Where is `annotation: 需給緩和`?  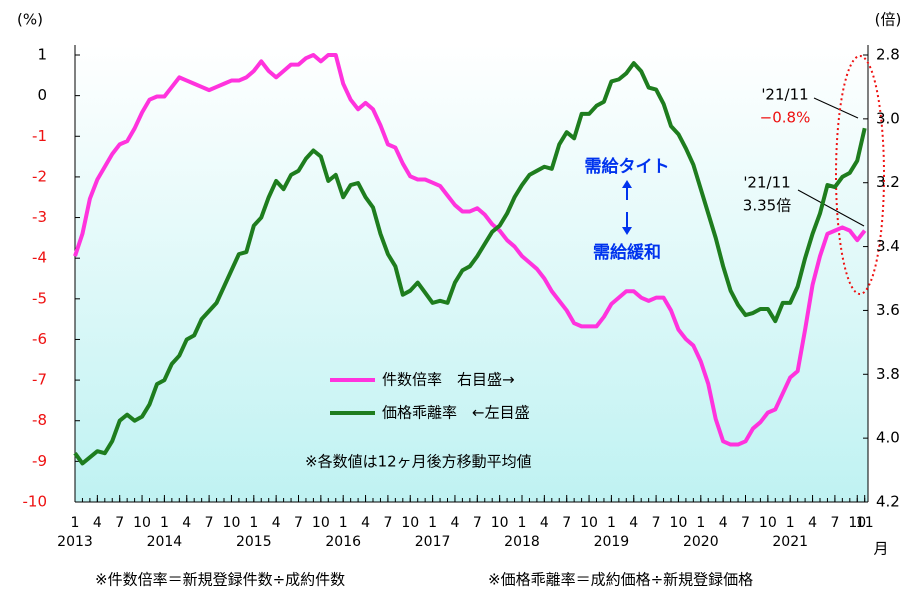 annotation: 需給緩和 is located at coordinates (627, 252).